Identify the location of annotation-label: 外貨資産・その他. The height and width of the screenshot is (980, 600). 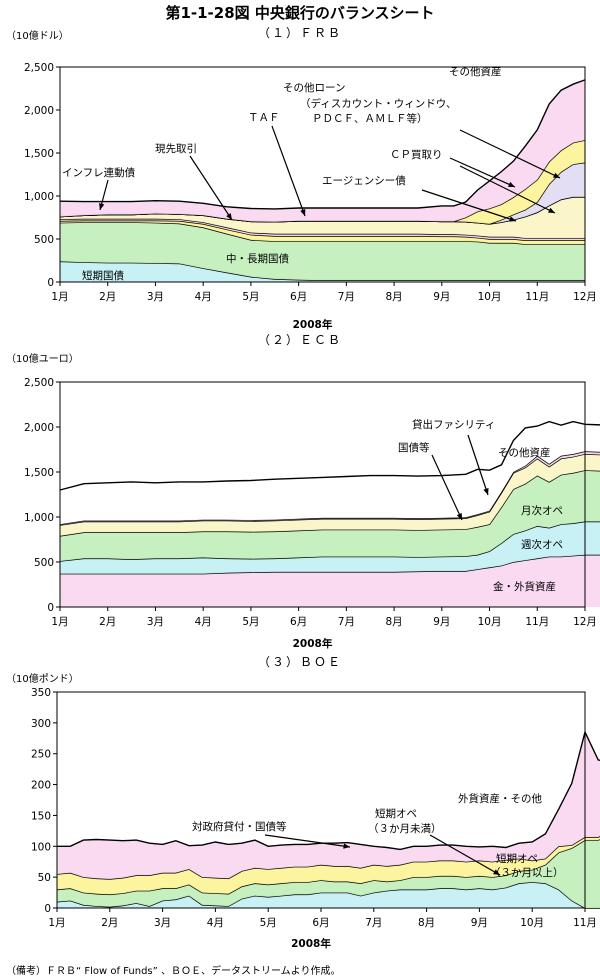
(500, 798).